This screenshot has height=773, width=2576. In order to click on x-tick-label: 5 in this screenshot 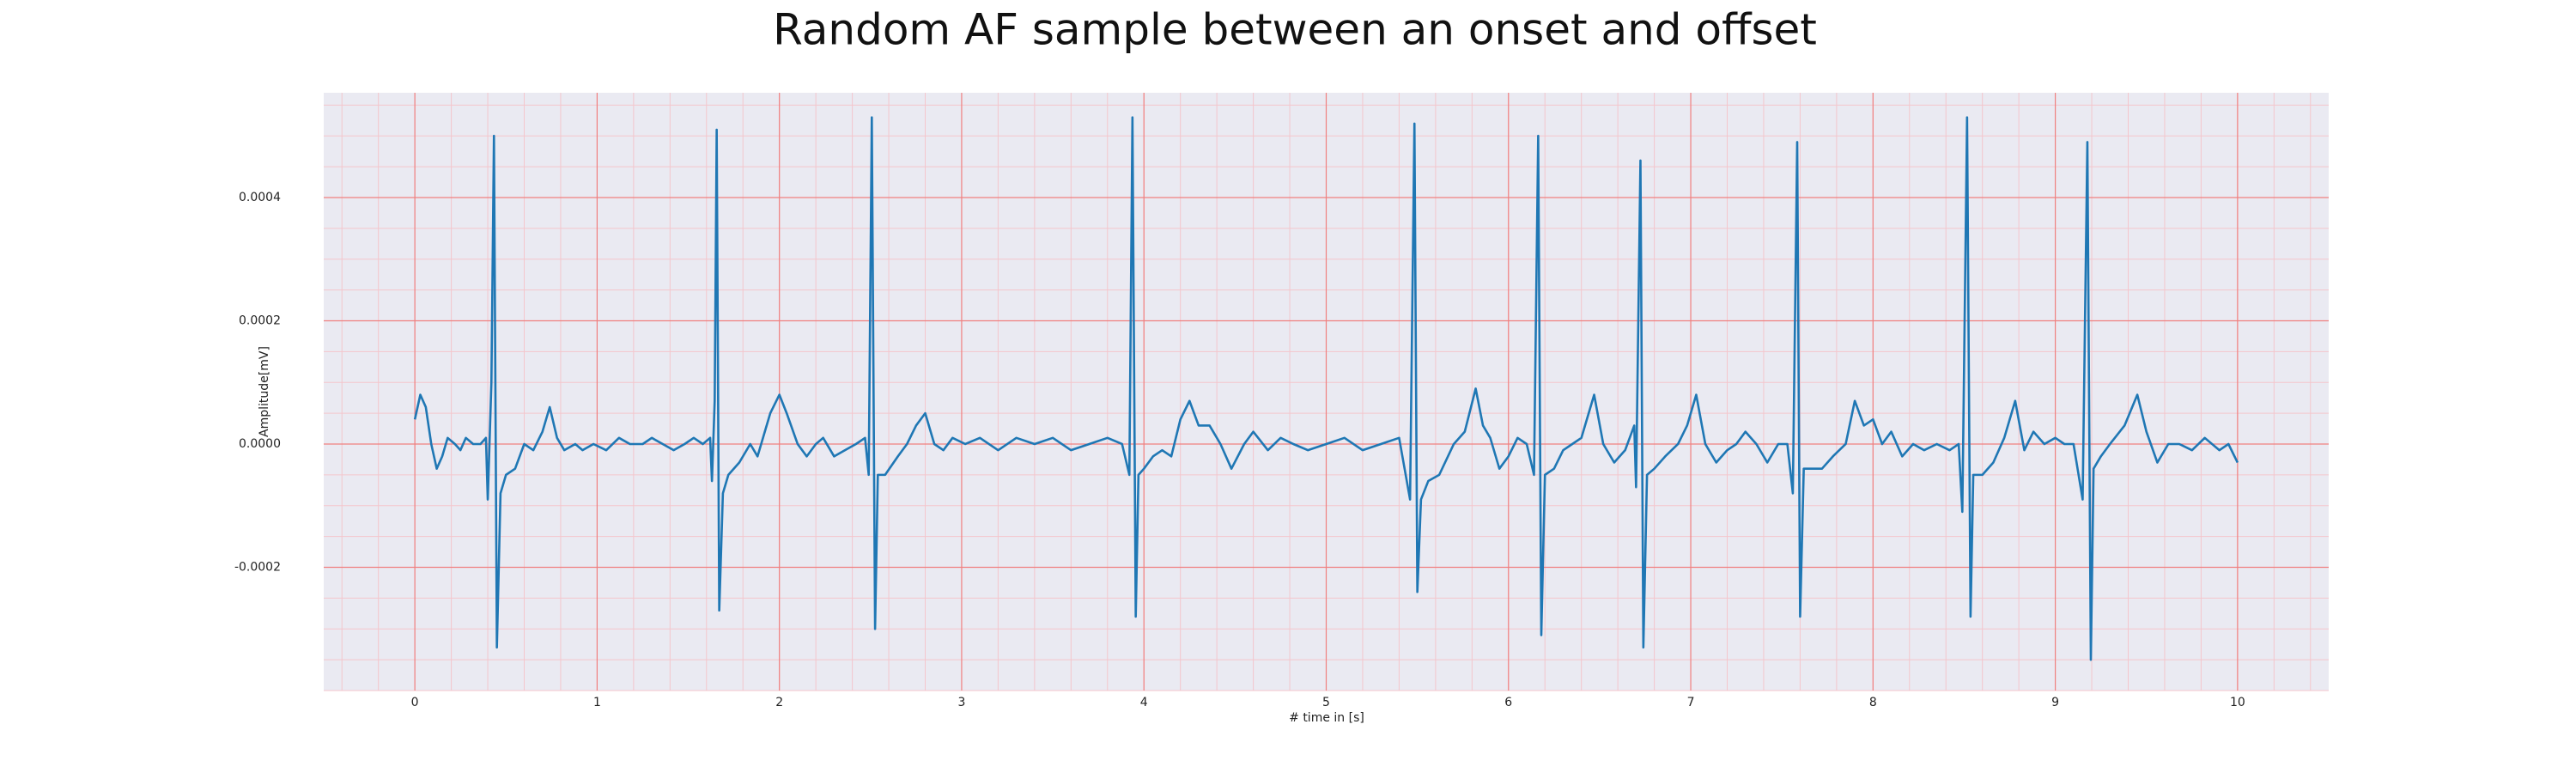, I will do `click(1326, 702)`.